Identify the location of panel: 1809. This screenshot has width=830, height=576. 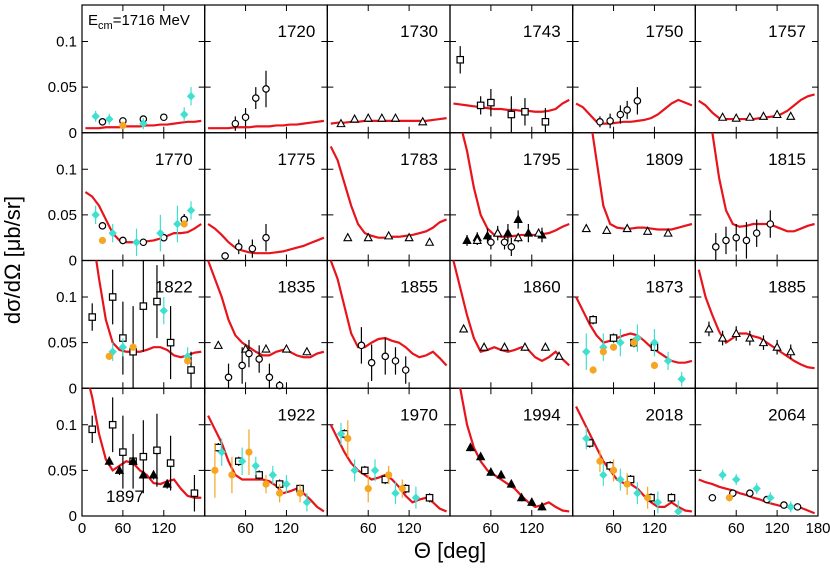
(634, 197).